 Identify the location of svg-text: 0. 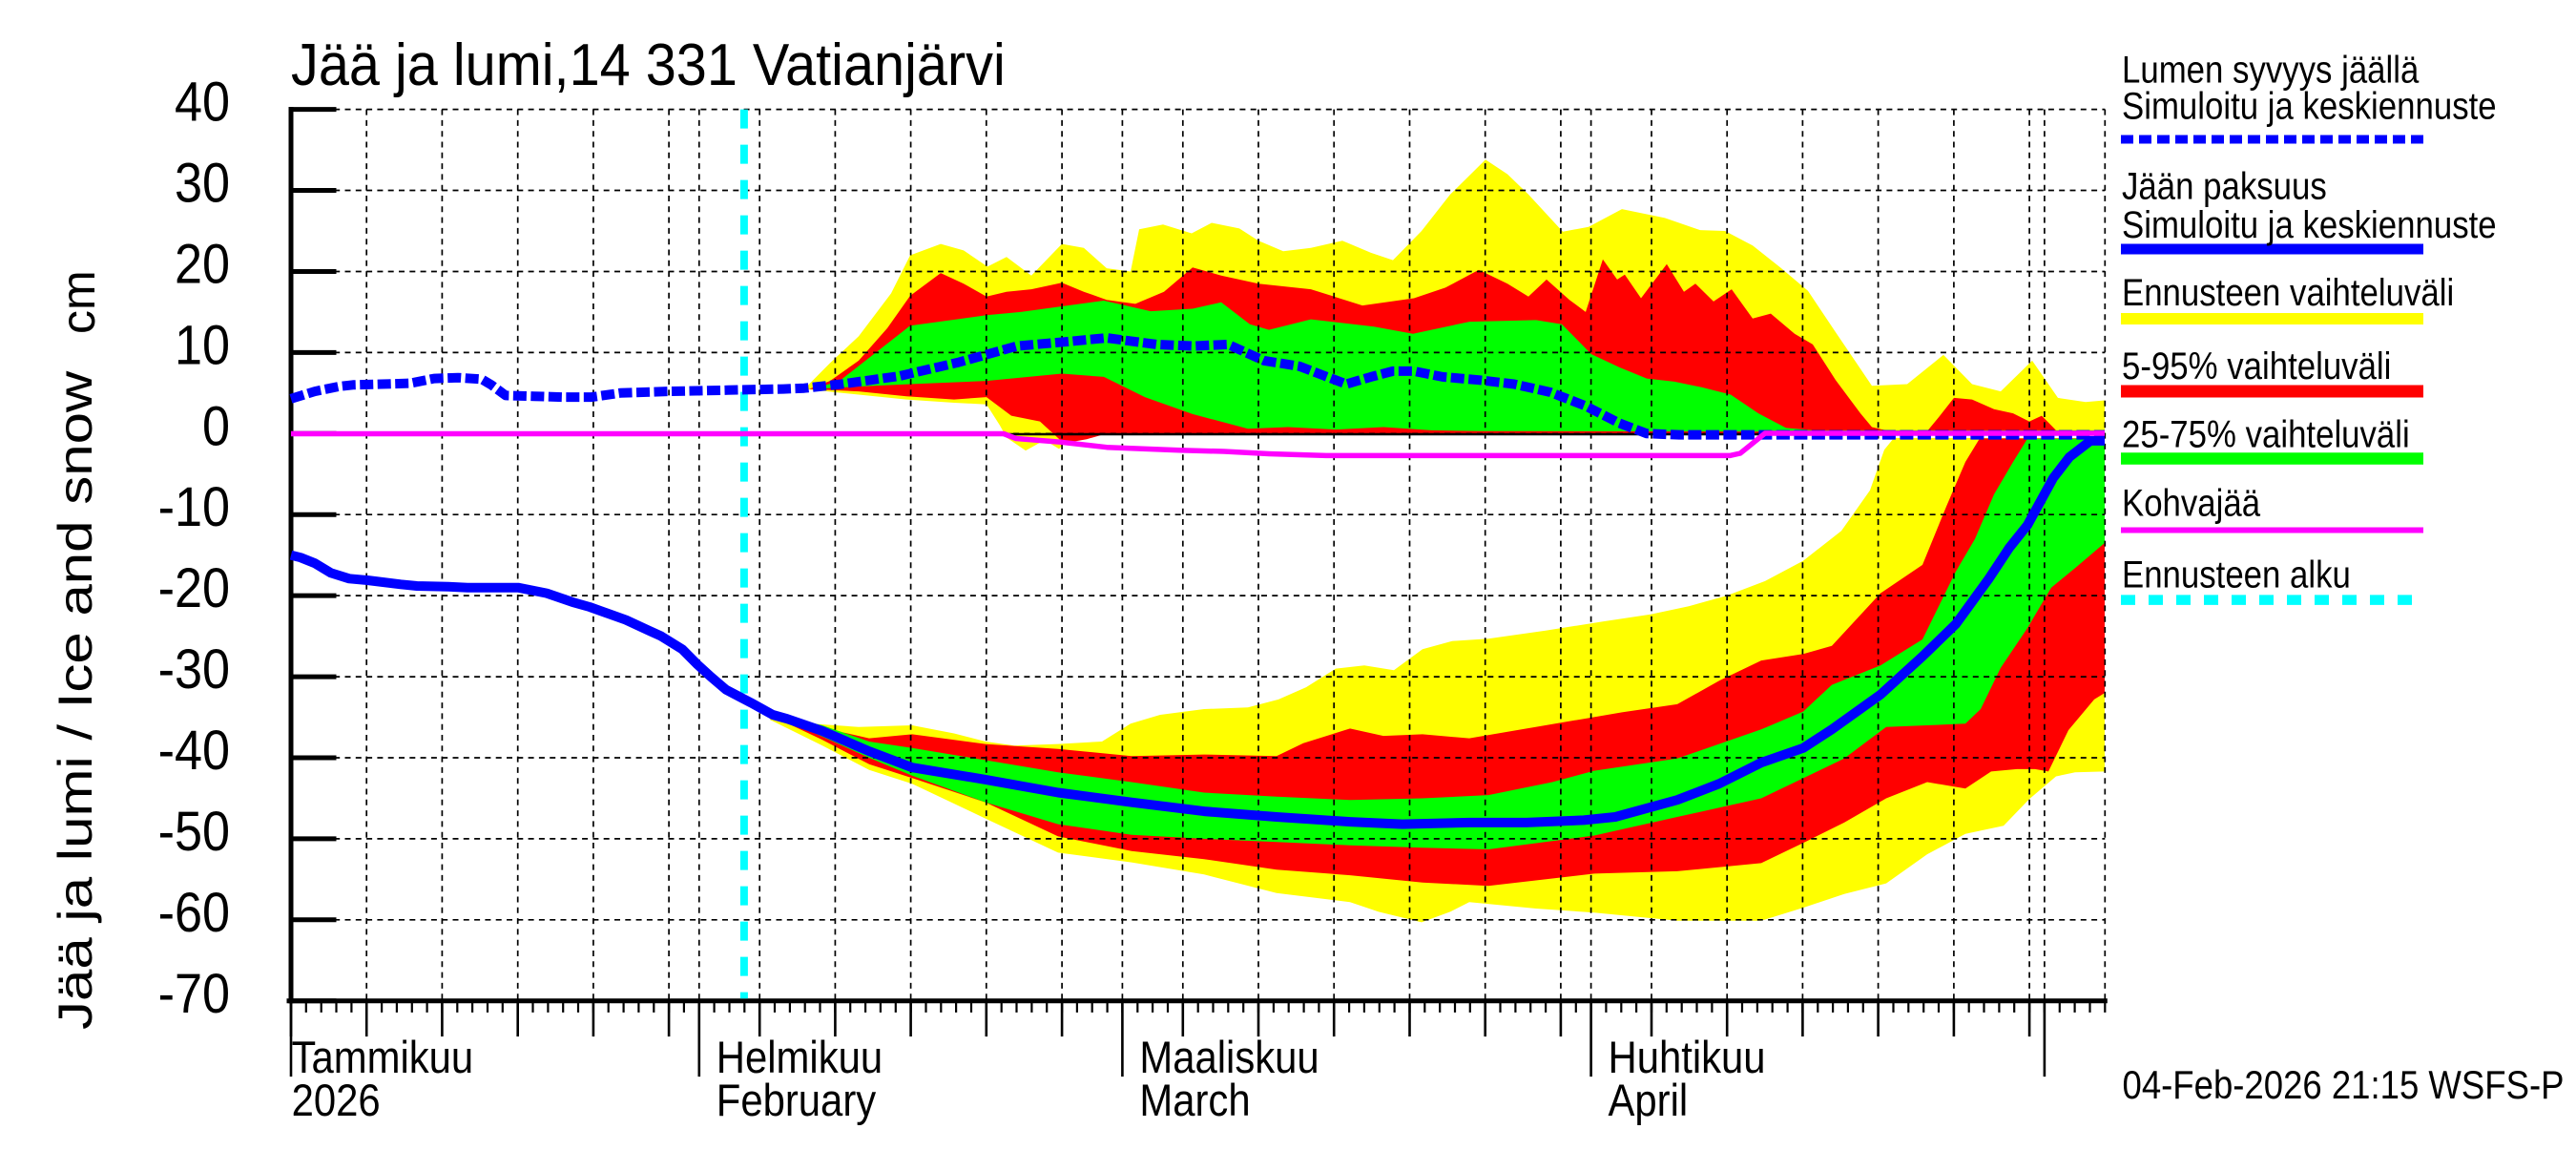
(216, 426).